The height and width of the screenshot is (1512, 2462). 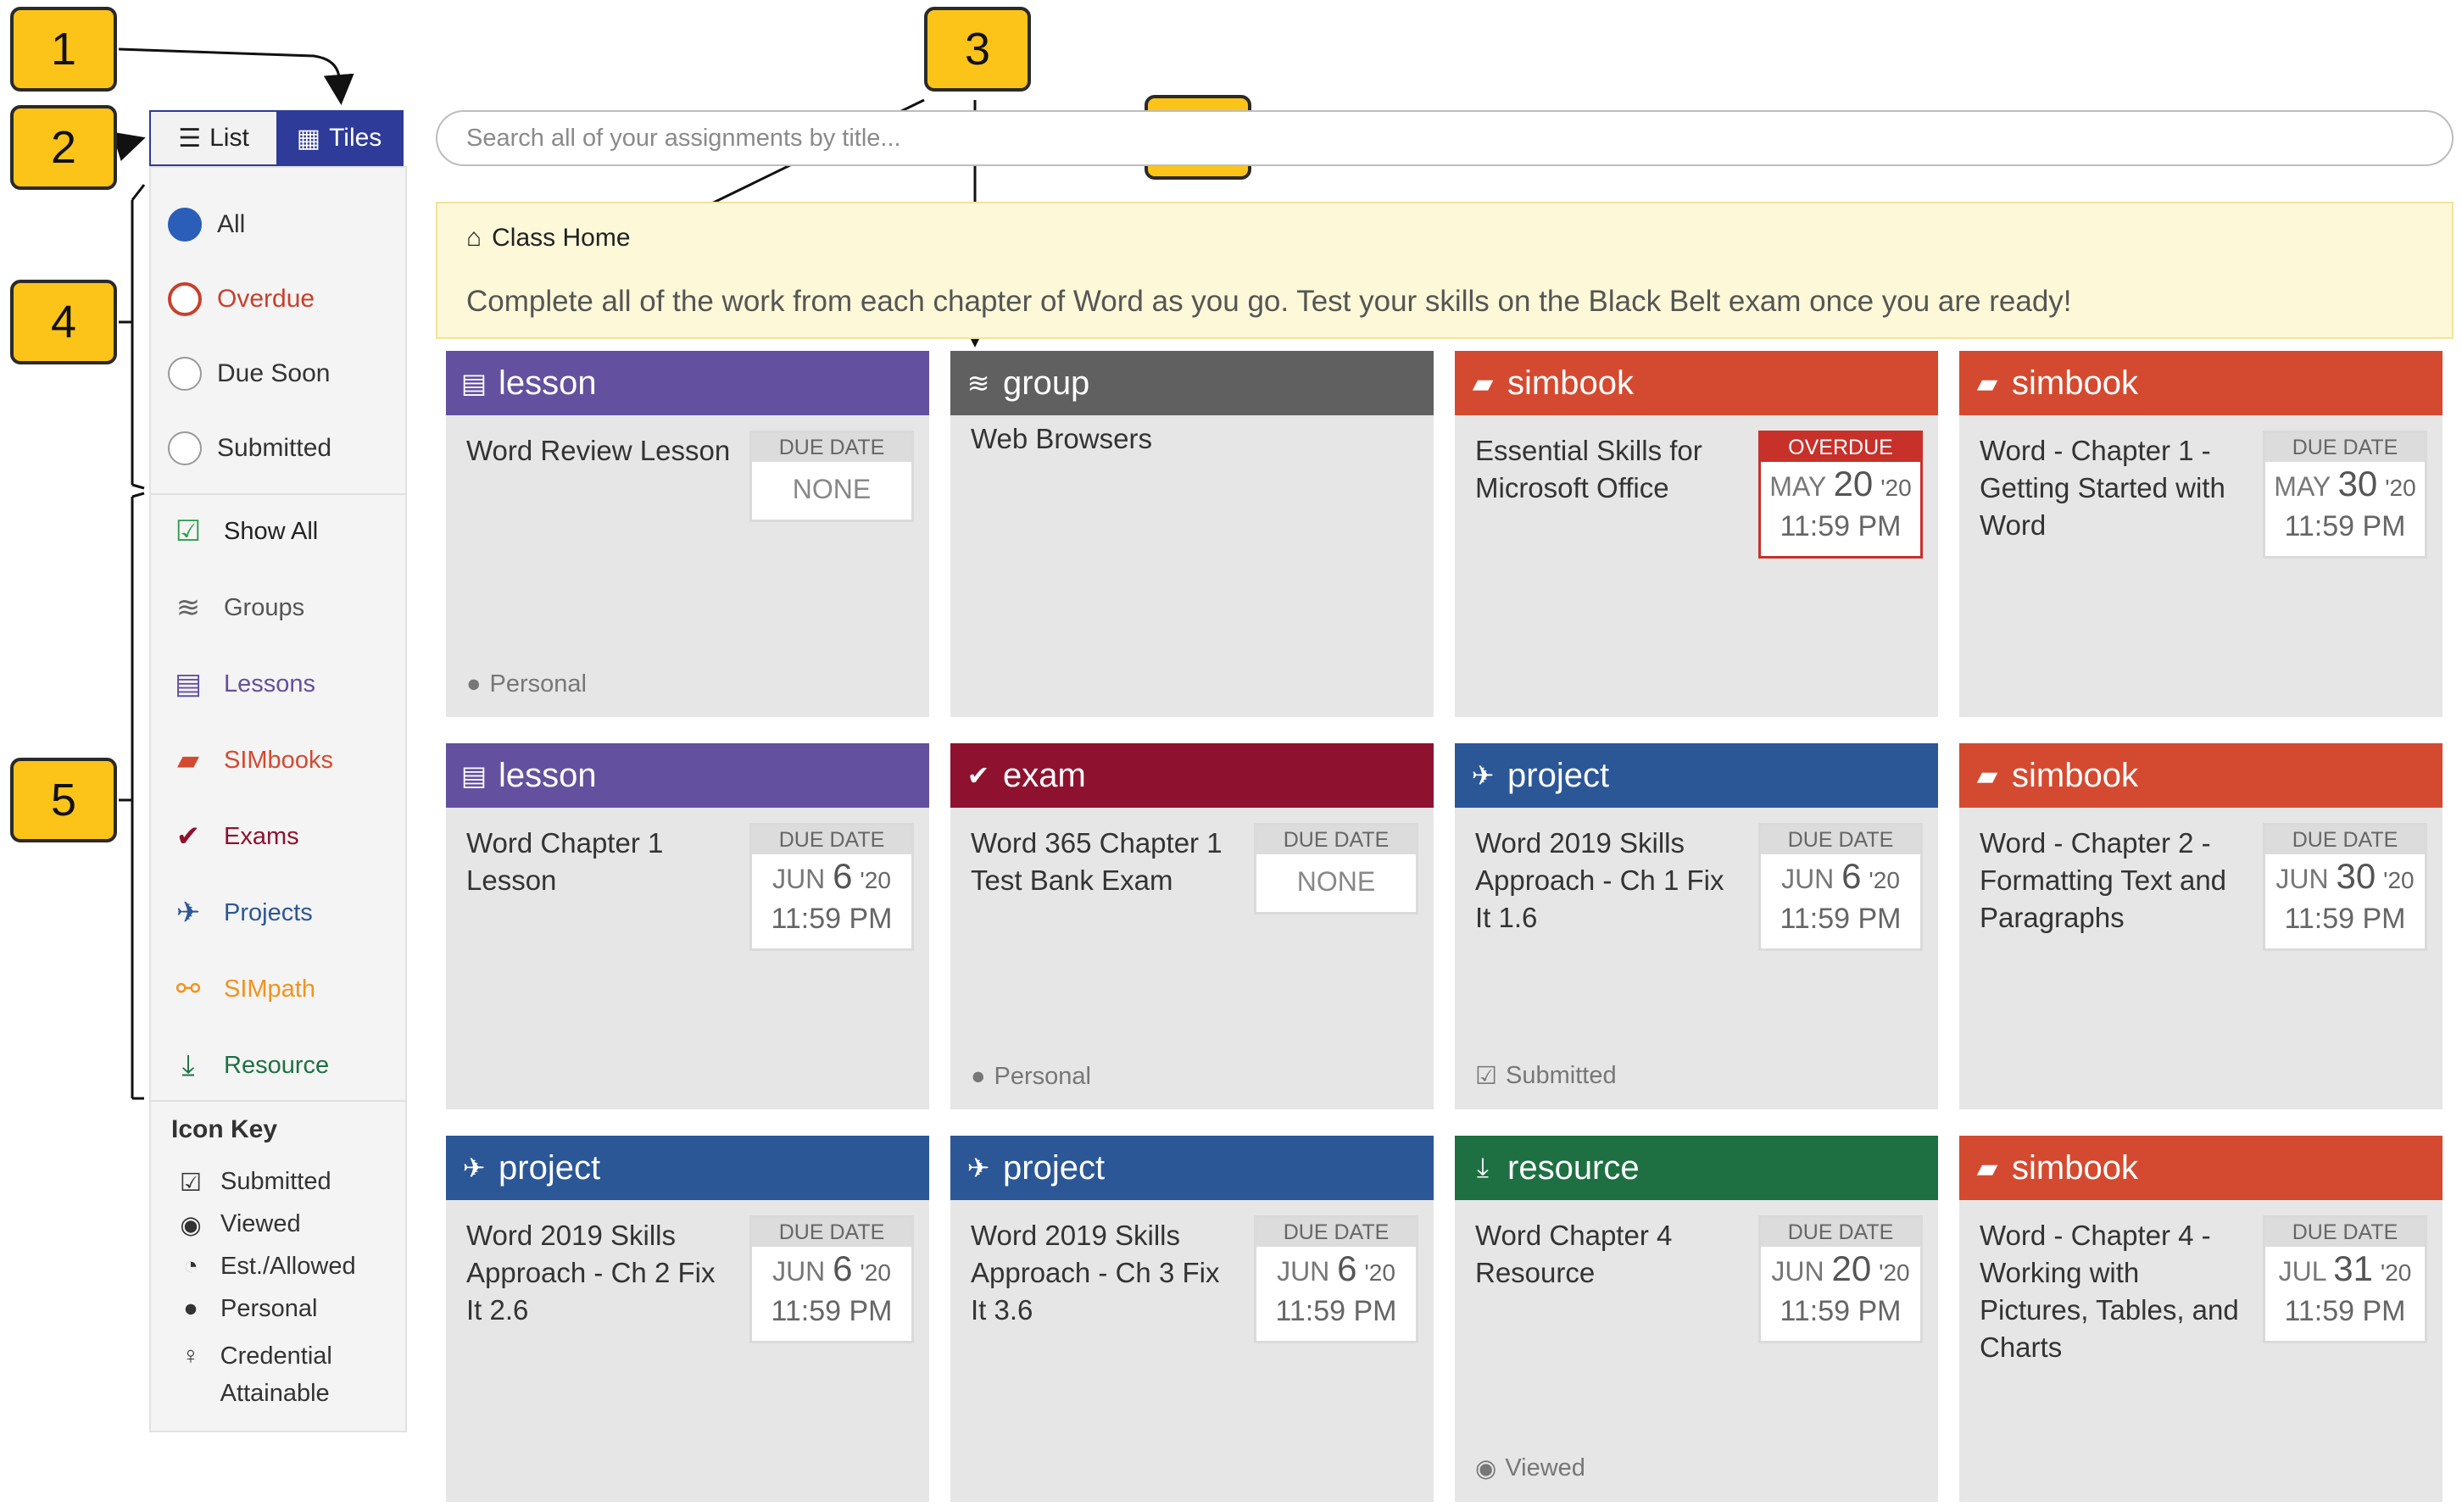 I want to click on type-filter-exams: ✔ Exams, so click(x=235, y=836).